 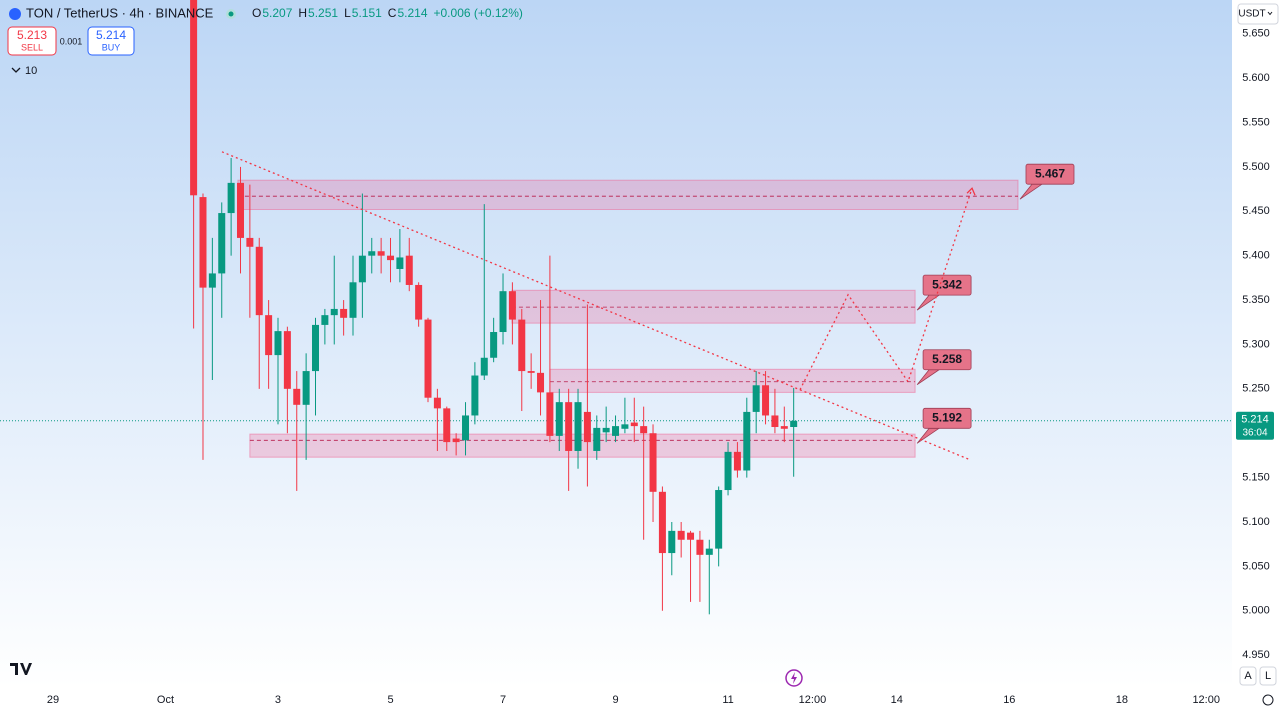 I want to click on market-status-dot, so click(x=231, y=14).